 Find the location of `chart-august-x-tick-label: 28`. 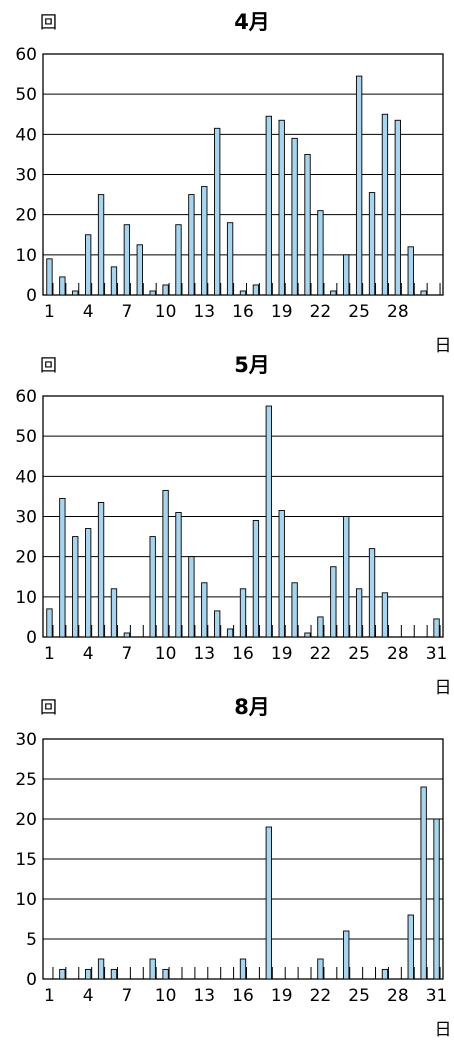

chart-august-x-tick-label: 28 is located at coordinates (398, 996).